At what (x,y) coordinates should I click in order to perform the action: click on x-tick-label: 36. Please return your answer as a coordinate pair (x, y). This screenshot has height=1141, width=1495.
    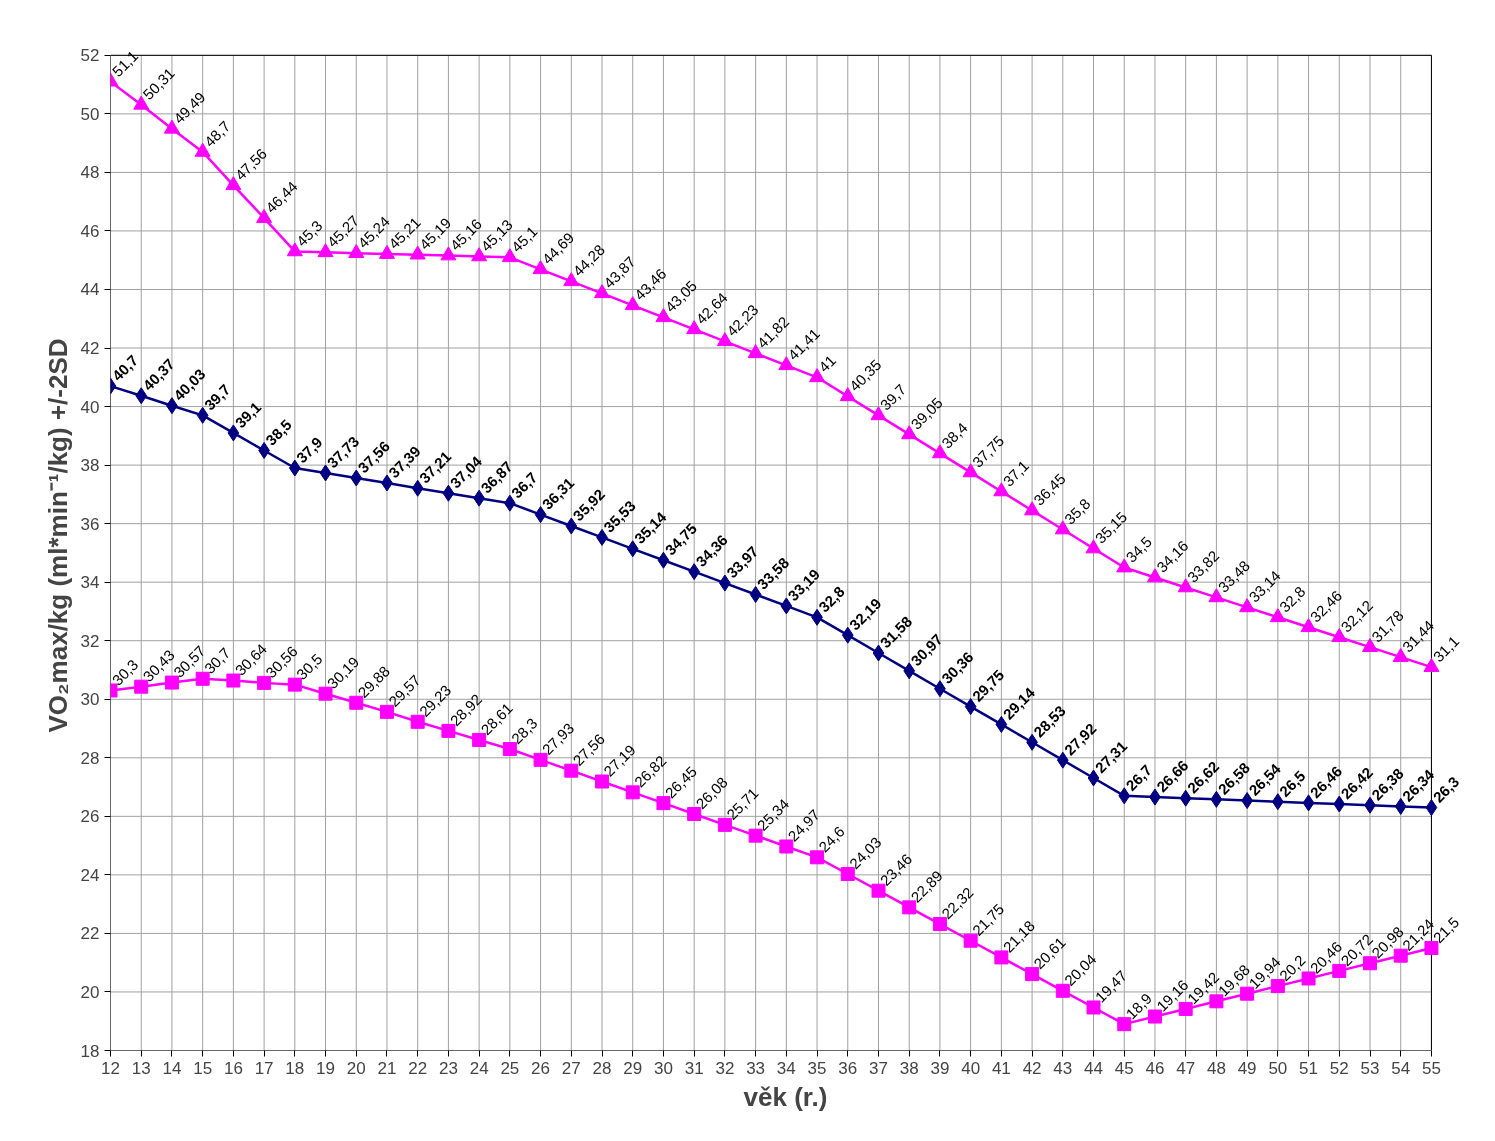
    Looking at the image, I should click on (848, 1068).